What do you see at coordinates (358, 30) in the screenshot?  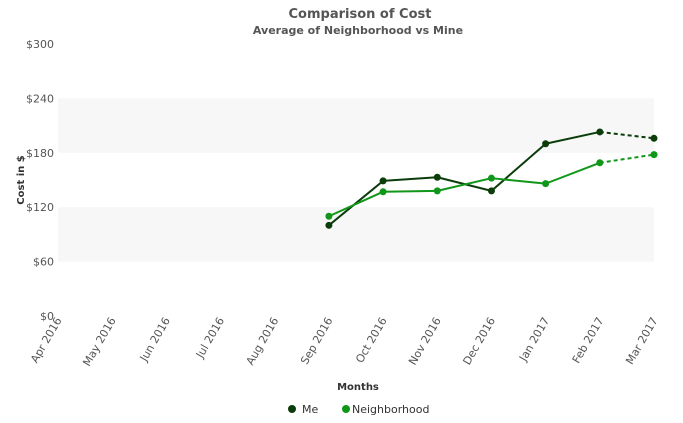 I see `chart-subtitle: Average of Neighborhood vs Mine` at bounding box center [358, 30].